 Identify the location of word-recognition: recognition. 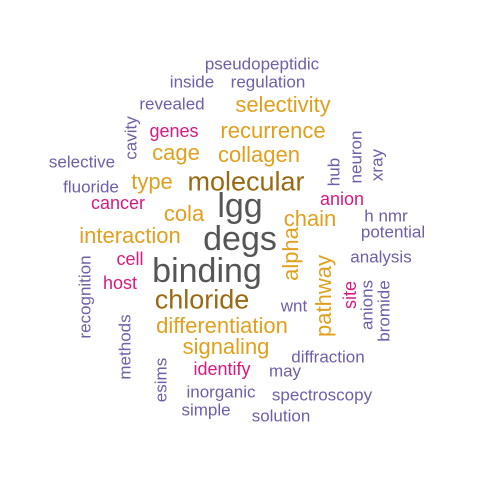
(85, 297).